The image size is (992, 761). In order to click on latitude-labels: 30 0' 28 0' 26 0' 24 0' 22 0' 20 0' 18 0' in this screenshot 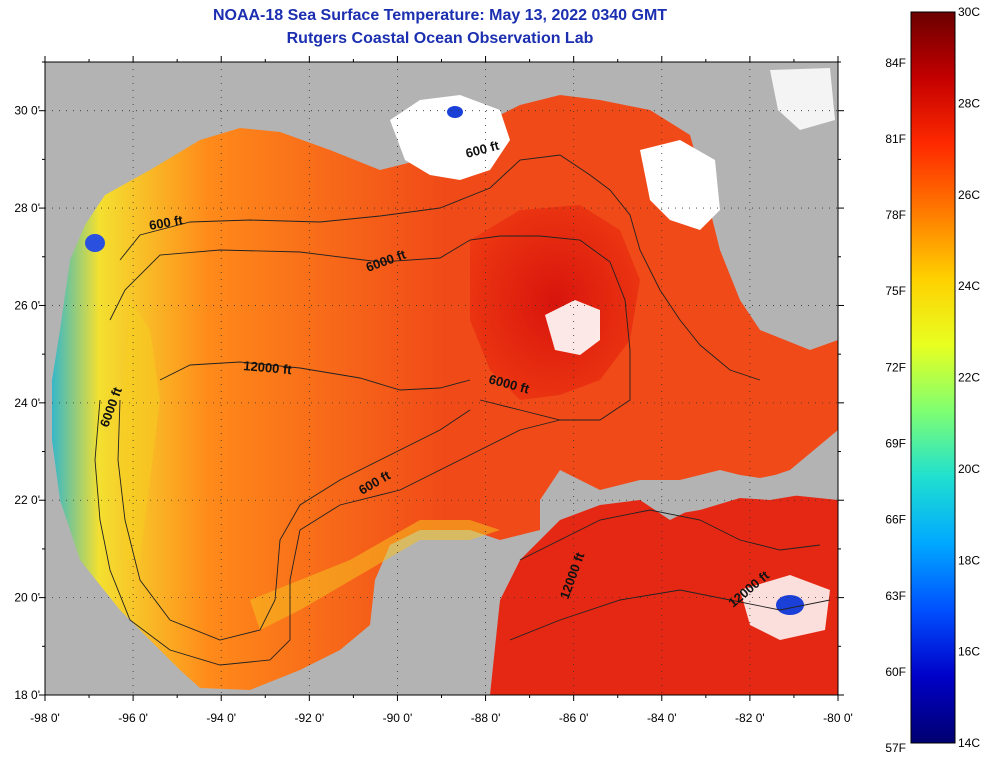, I will do `click(27, 403)`.